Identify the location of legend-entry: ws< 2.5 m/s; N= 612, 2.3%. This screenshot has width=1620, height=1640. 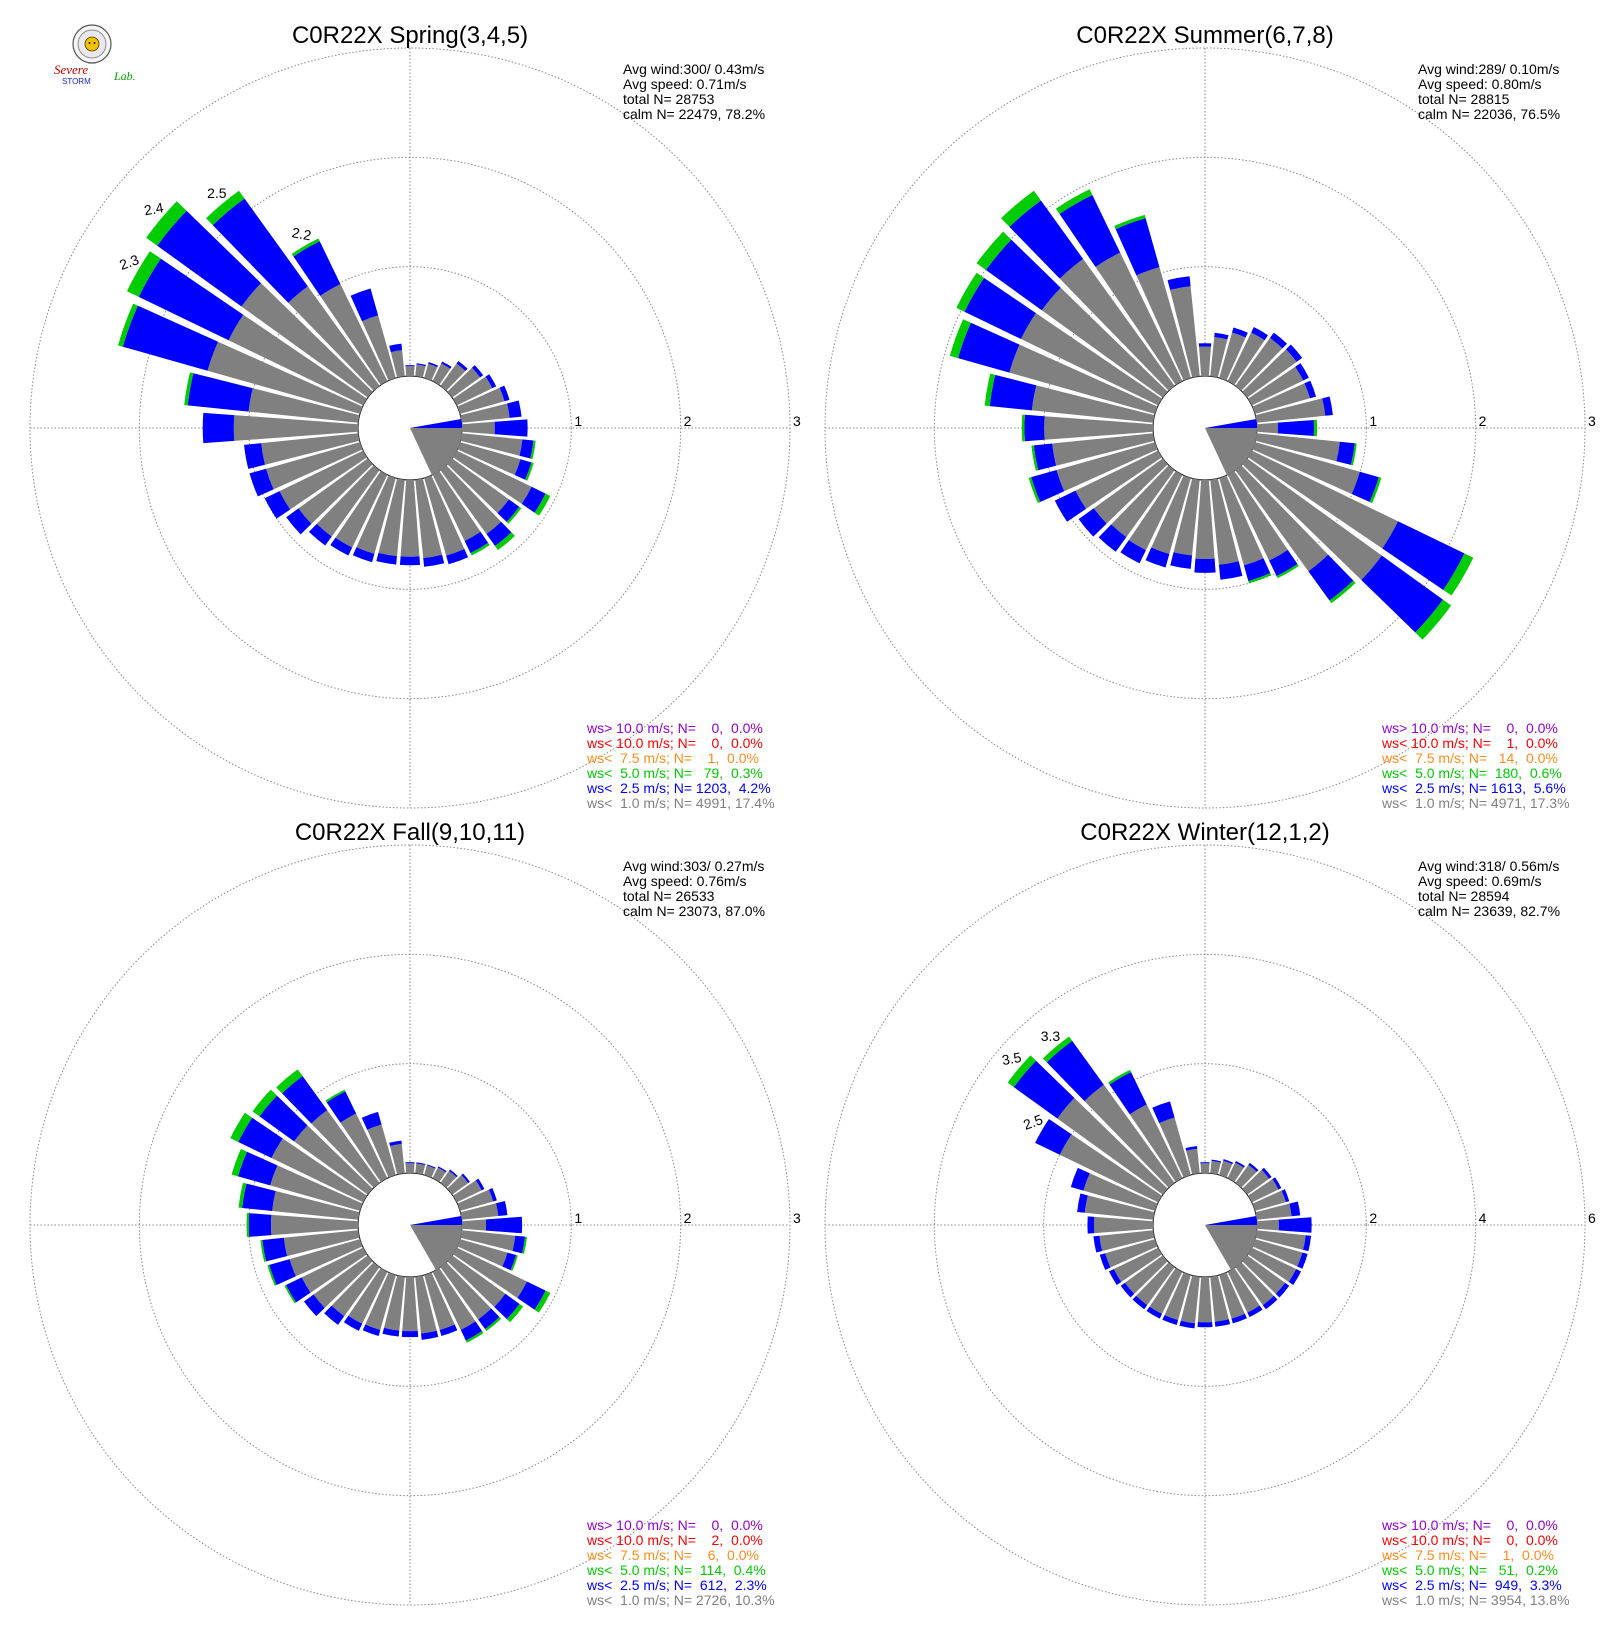
(676, 1585).